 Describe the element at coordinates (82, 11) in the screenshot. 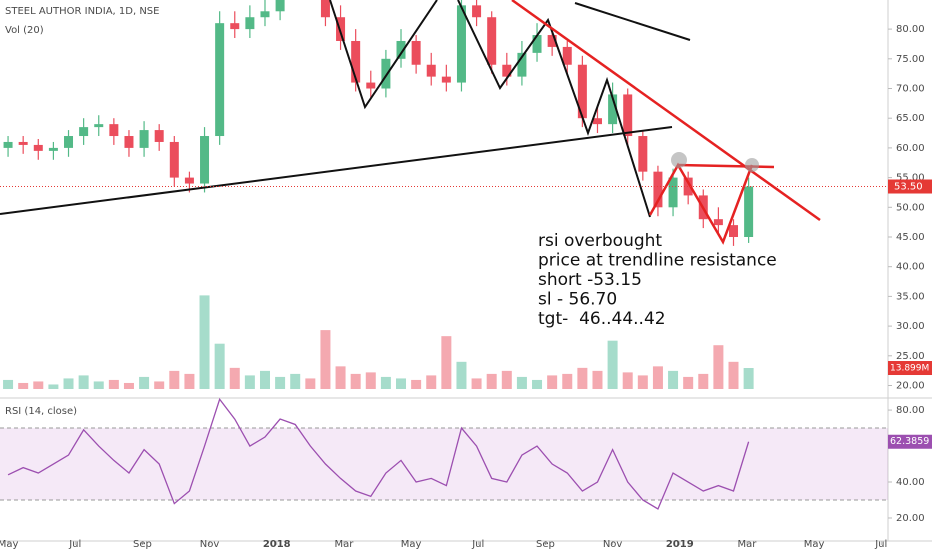

I see `chart-title: STEEL AUTHOR INDIA, 1D, NSE` at that location.